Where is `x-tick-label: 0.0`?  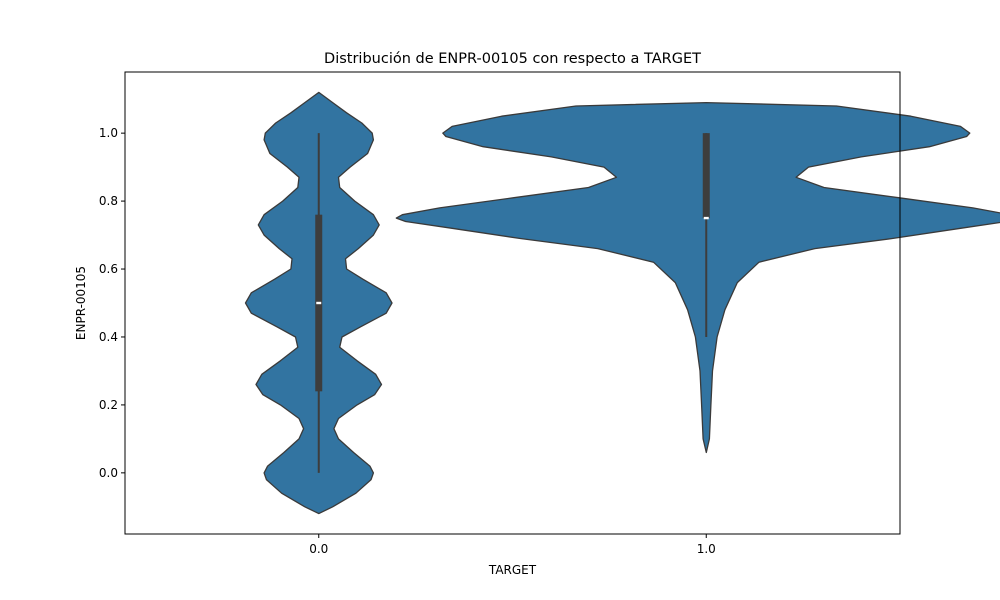
x-tick-label: 0.0 is located at coordinates (318, 549).